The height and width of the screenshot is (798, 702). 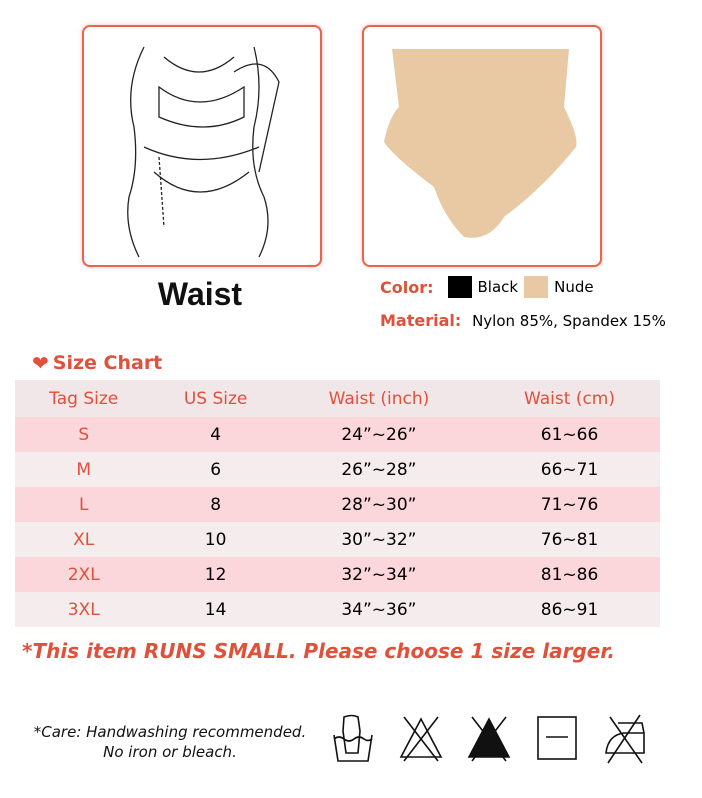 What do you see at coordinates (569, 539) in the screenshot?
I see `table-cell: 76~81` at bounding box center [569, 539].